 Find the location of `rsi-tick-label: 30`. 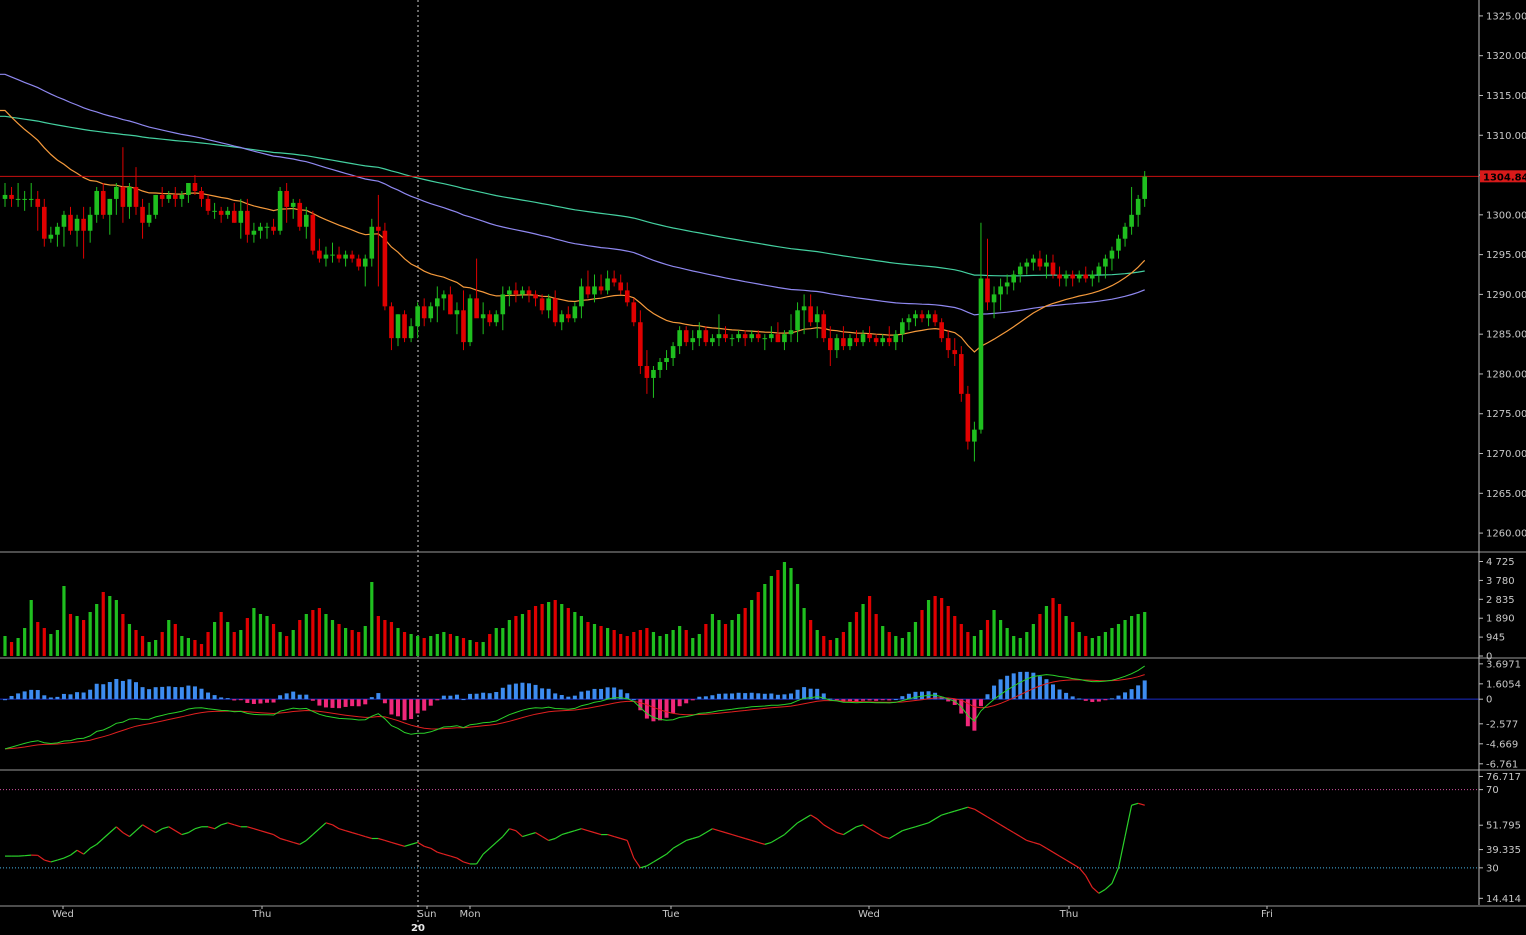

rsi-tick-label: 30 is located at coordinates (1492, 868).